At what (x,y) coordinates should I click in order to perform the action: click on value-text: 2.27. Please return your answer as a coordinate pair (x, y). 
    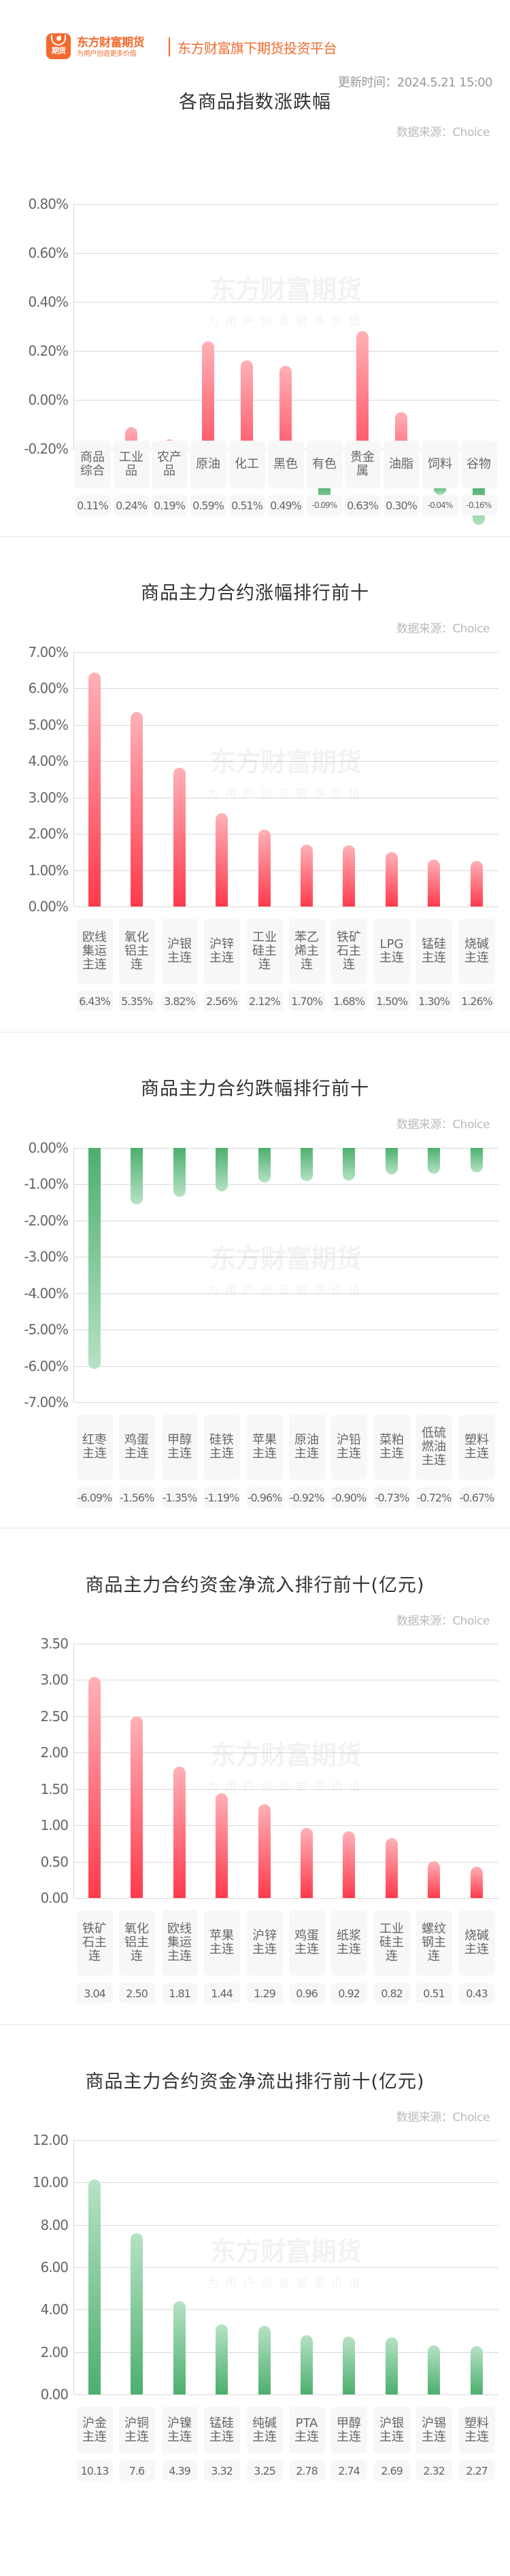
    Looking at the image, I should click on (477, 2470).